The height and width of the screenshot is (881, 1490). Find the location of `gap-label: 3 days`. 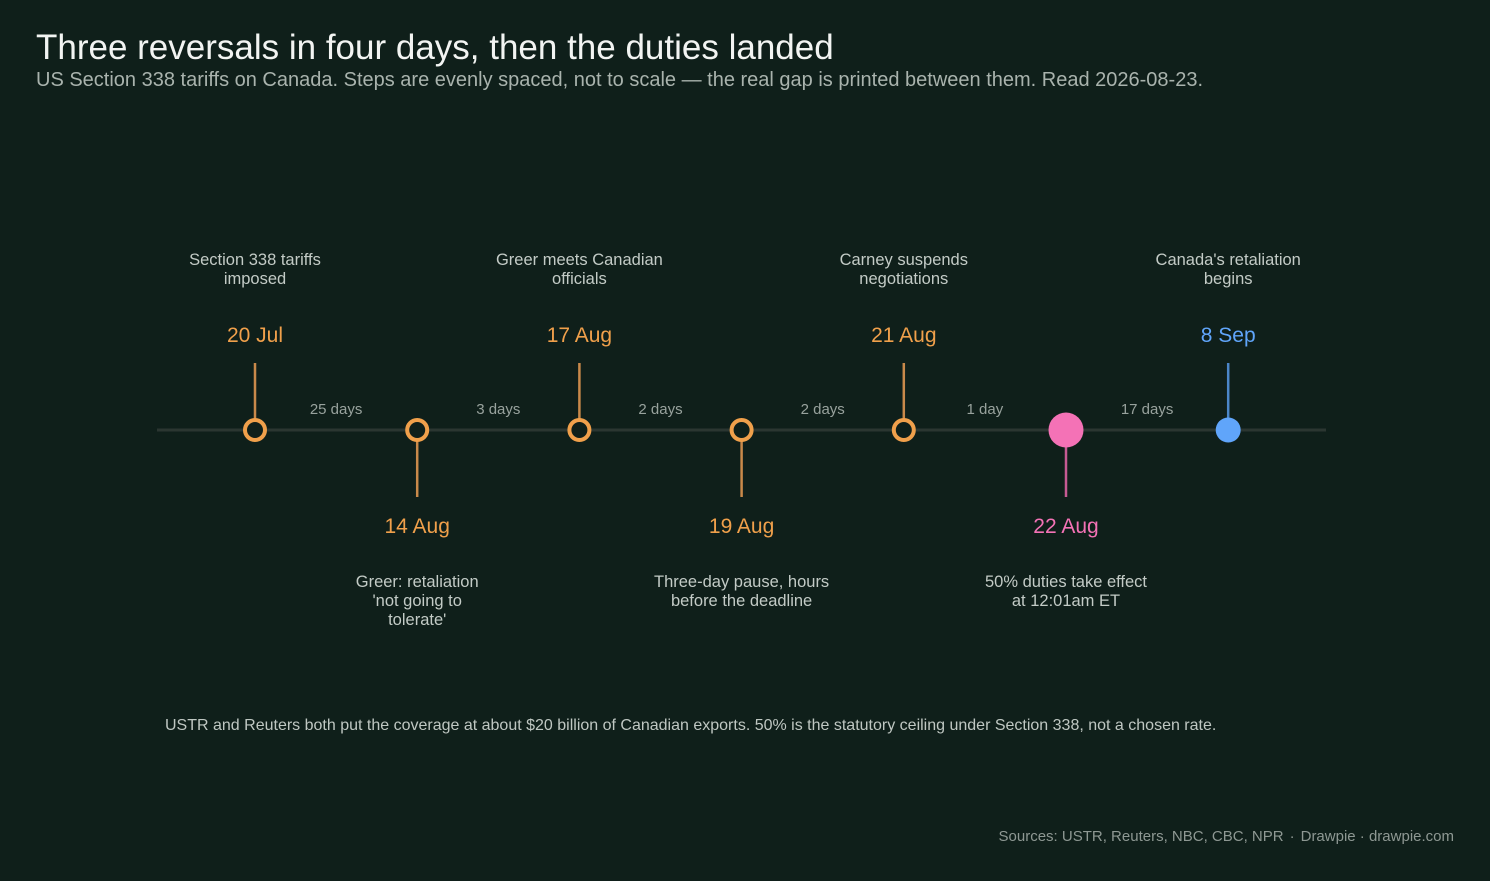

gap-label: 3 days is located at coordinates (498, 409).